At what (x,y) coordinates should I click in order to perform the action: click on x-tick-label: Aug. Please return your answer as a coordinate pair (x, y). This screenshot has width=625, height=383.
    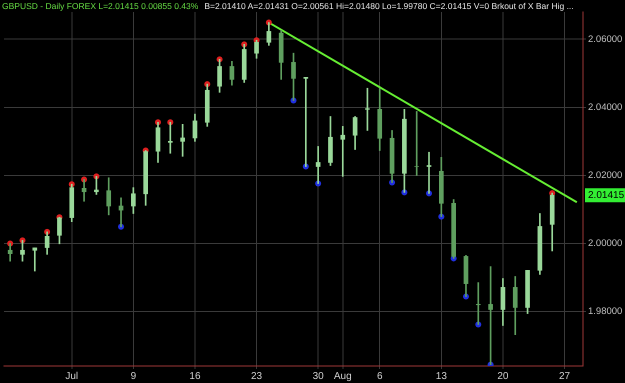
    Looking at the image, I should click on (343, 376).